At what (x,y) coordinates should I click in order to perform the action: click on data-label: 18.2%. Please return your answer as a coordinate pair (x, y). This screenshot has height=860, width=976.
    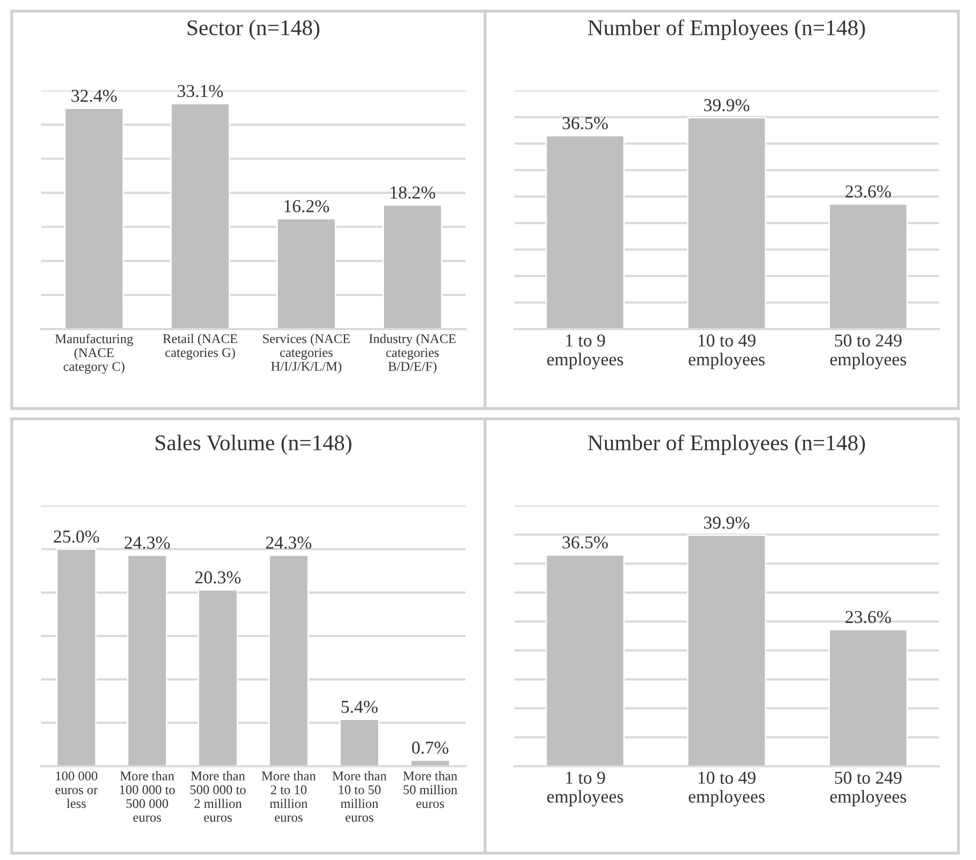
    Looking at the image, I should click on (413, 192).